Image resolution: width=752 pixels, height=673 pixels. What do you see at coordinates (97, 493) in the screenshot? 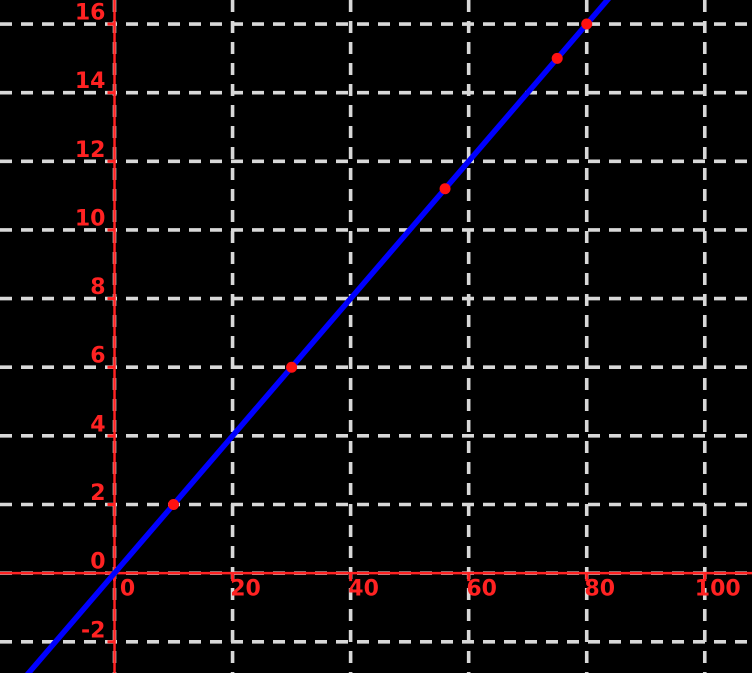
I see `y-tick-label: 2` at bounding box center [97, 493].